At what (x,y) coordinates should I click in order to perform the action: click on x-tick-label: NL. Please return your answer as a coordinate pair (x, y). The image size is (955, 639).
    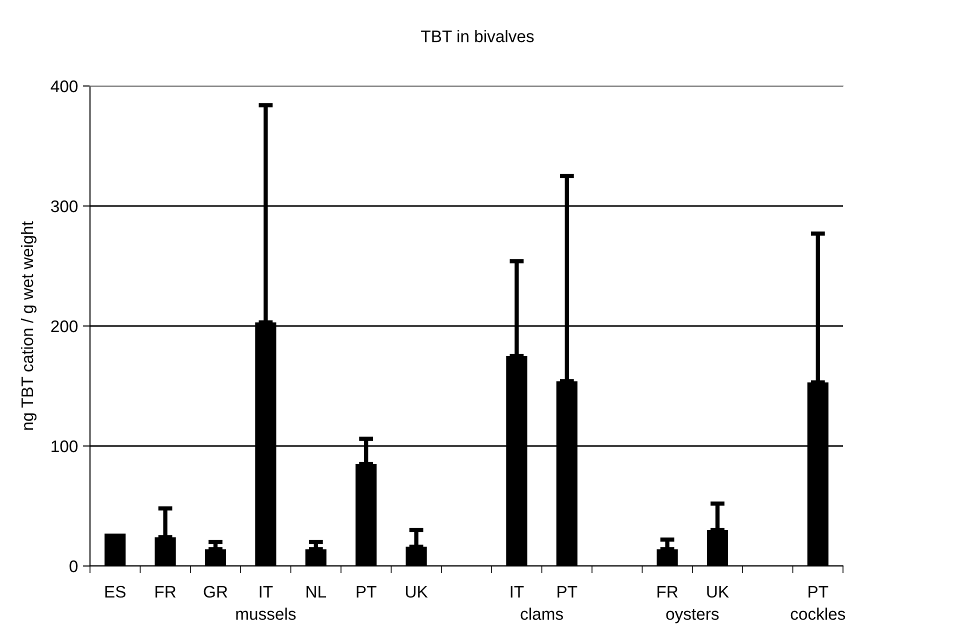
    Looking at the image, I should click on (316, 592).